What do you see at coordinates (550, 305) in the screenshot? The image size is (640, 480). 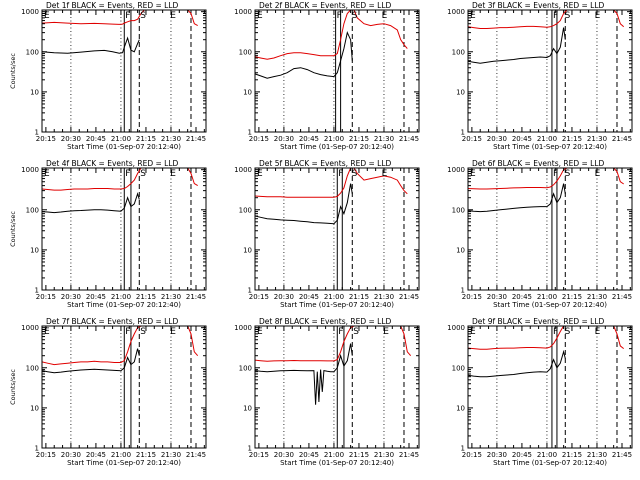 I see `x-axis-label: Start Time (01-Sep-07 20:12:40)` at bounding box center [550, 305].